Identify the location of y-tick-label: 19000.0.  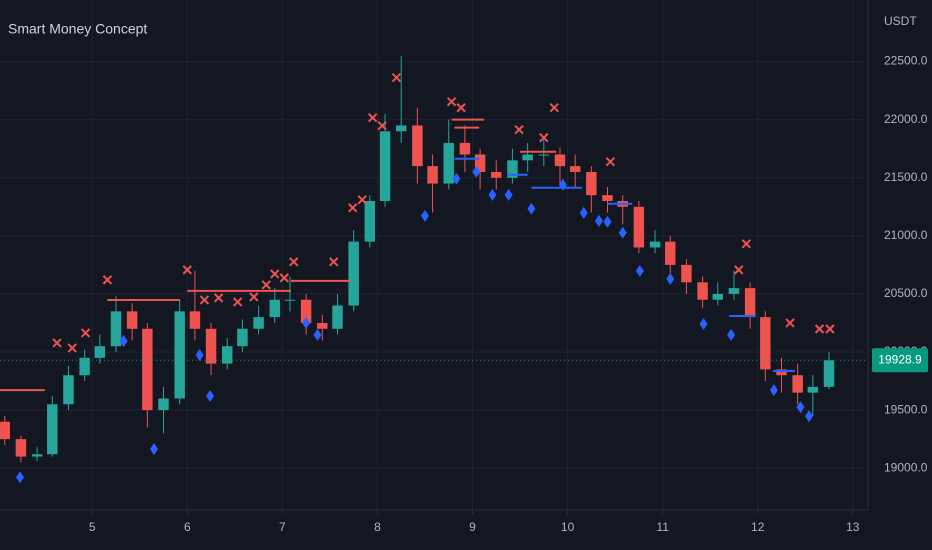
(906, 467).